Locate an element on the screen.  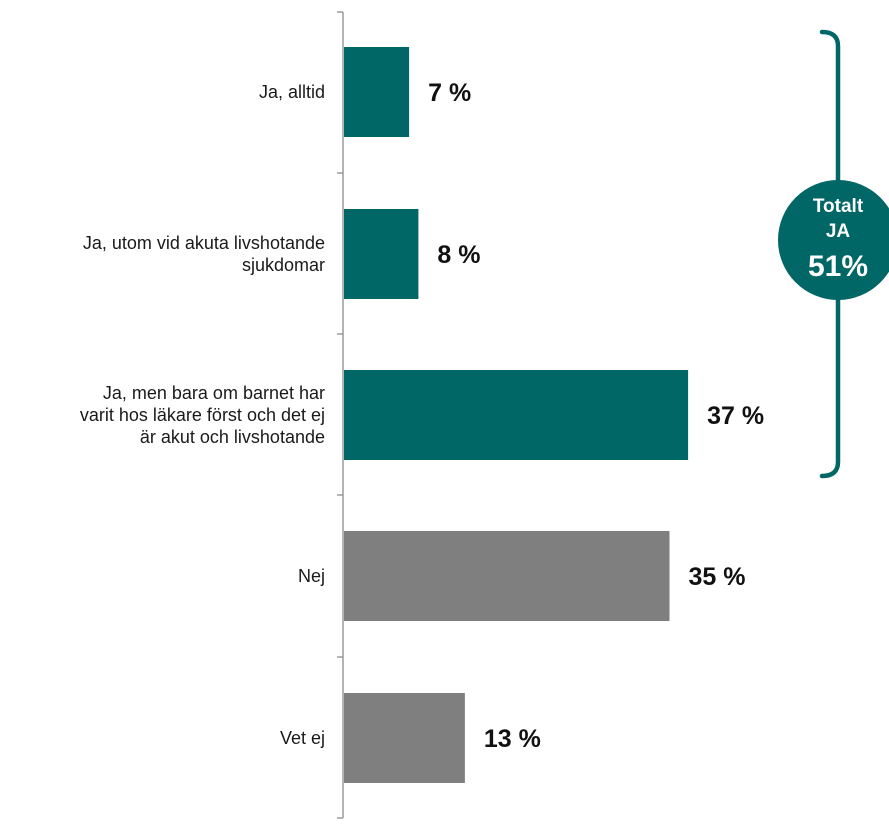
category-label: Vet ej is located at coordinates (302, 738).